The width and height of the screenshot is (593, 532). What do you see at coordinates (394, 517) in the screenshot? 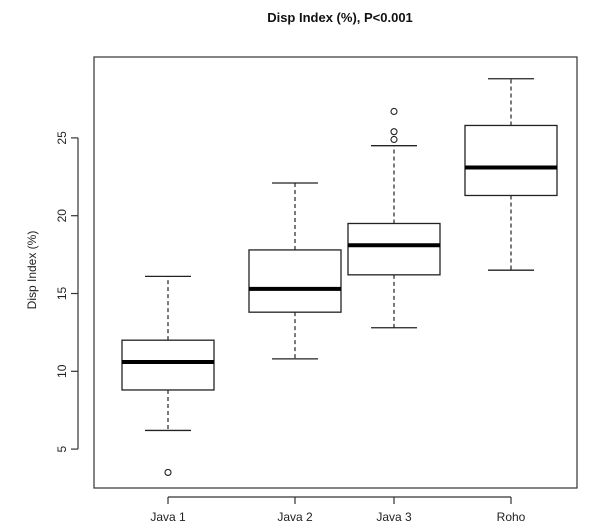
I see `x-tick-label: Java 3` at bounding box center [394, 517].